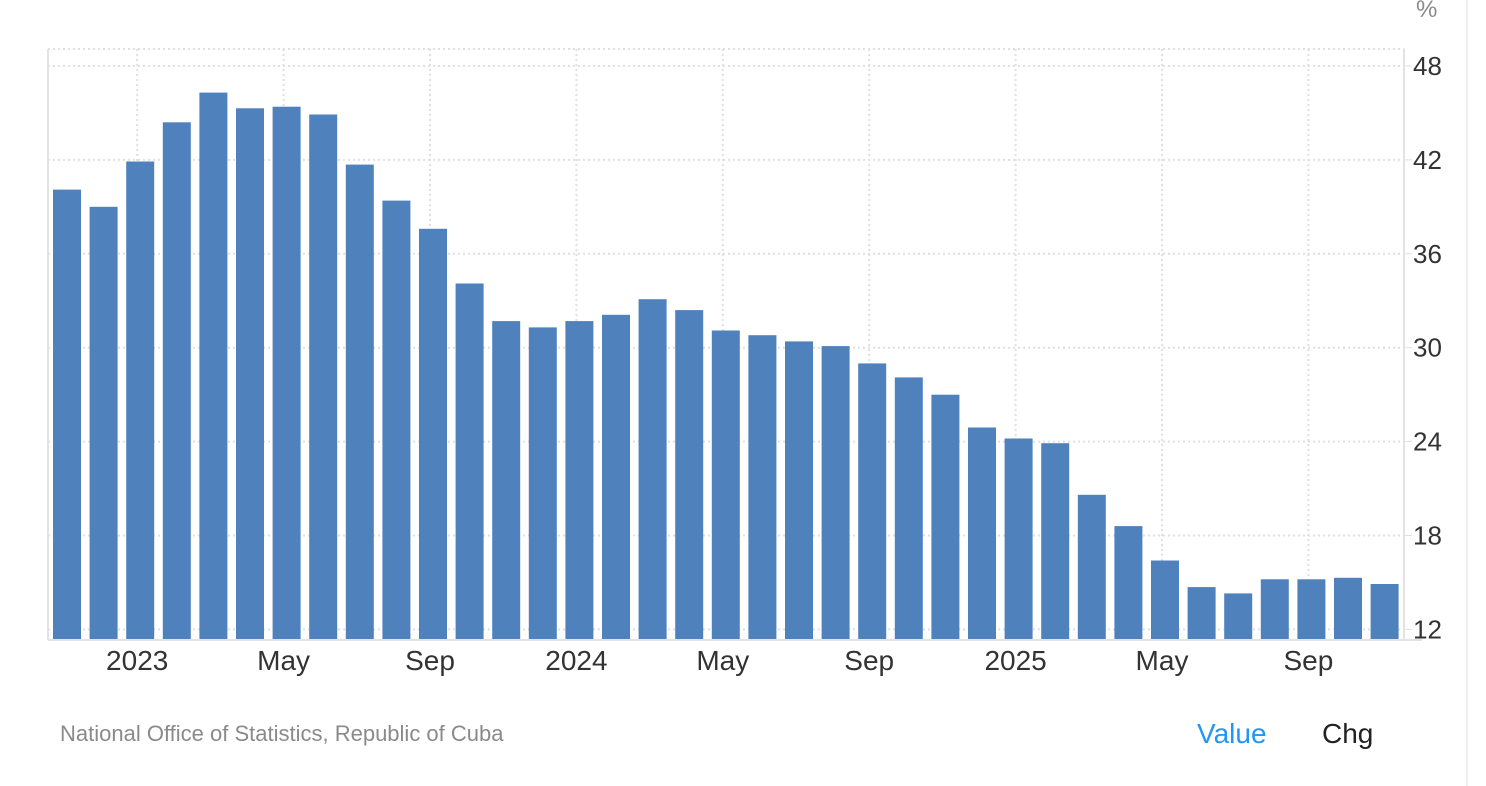 The width and height of the screenshot is (1486, 786). What do you see at coordinates (1427, 254) in the screenshot?
I see `y-tick-label: 36` at bounding box center [1427, 254].